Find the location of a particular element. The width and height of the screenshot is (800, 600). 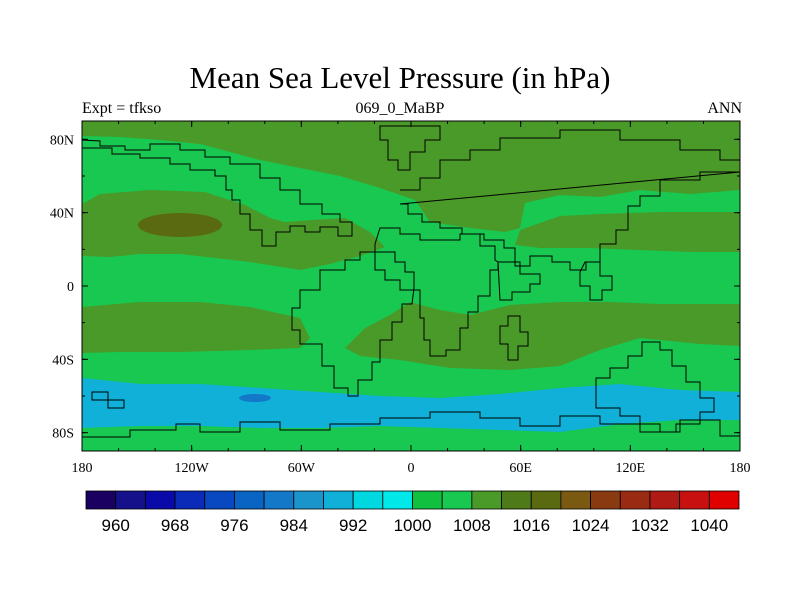

chart-title: Mean Sea Level Pressure (in hPa) is located at coordinates (400, 77).